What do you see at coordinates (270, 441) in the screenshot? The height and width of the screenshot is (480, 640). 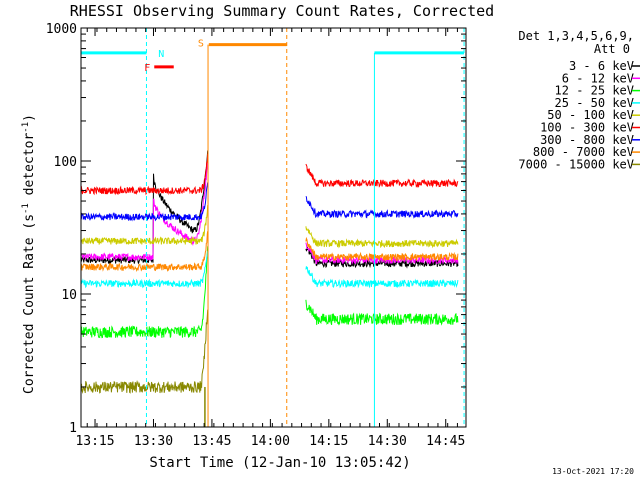 I see `x-tick-label: 14:00` at bounding box center [270, 441].